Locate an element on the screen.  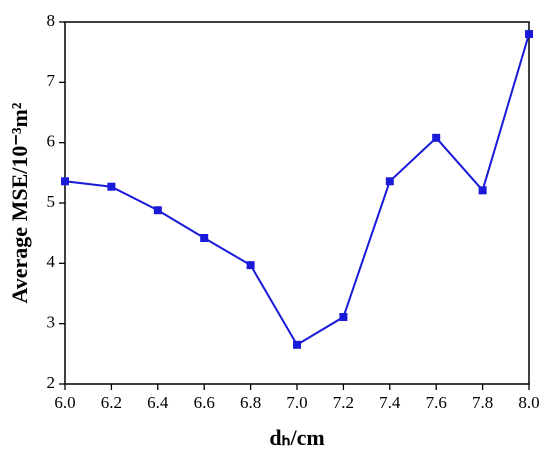
y-tick-label: 6 is located at coordinates (51, 141).